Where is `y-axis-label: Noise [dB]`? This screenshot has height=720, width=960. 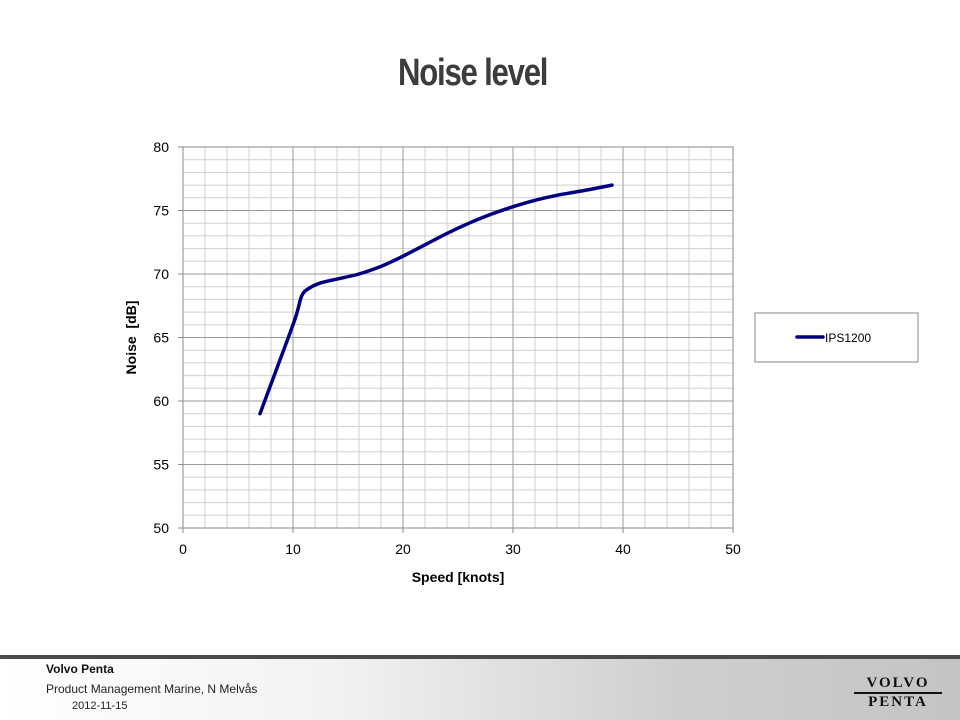 y-axis-label: Noise [dB] is located at coordinates (131, 338).